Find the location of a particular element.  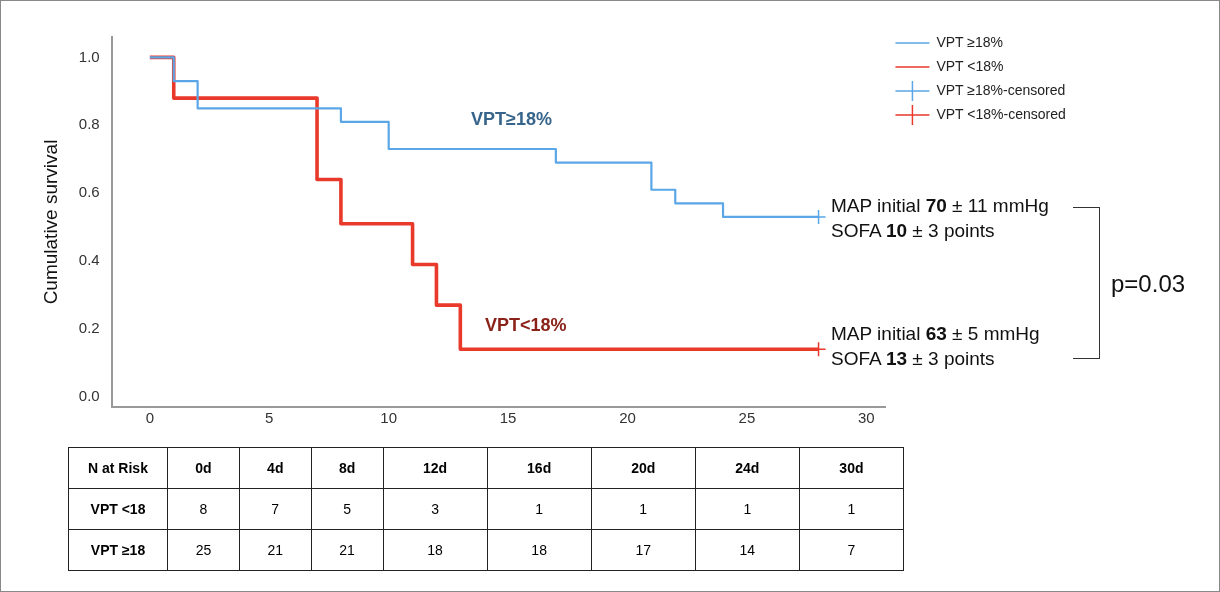

annotation: MAP initial 70 ± 11 mmHg is located at coordinates (940, 205).